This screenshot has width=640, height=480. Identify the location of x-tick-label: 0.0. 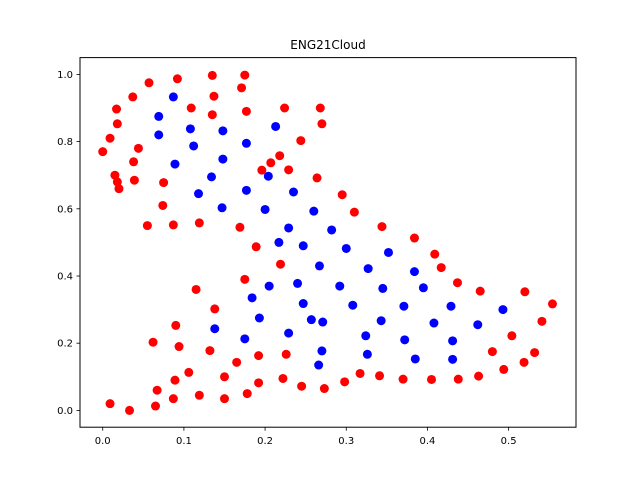
(103, 441).